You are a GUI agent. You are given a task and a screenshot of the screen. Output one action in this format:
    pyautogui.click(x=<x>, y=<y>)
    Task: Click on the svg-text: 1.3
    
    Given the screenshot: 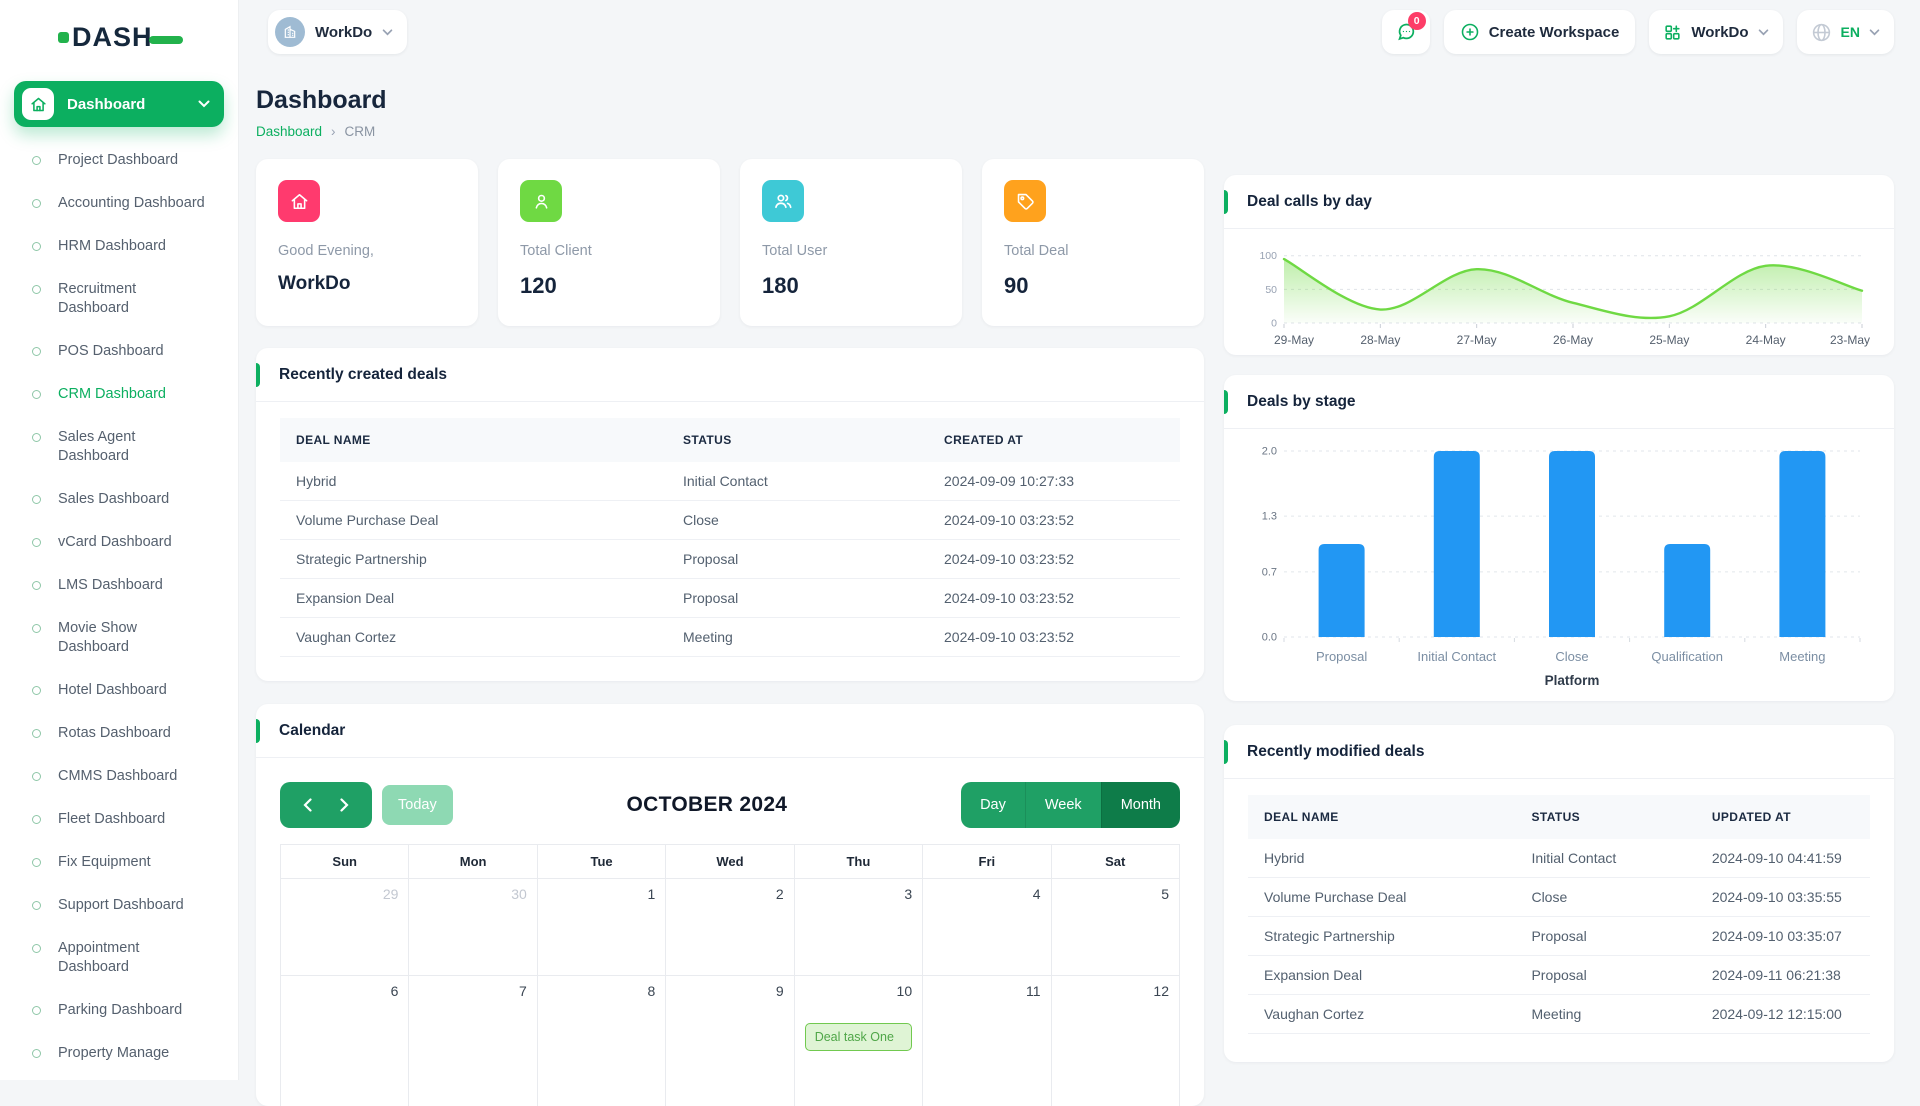 What is the action you would take?
    pyautogui.click(x=1269, y=517)
    